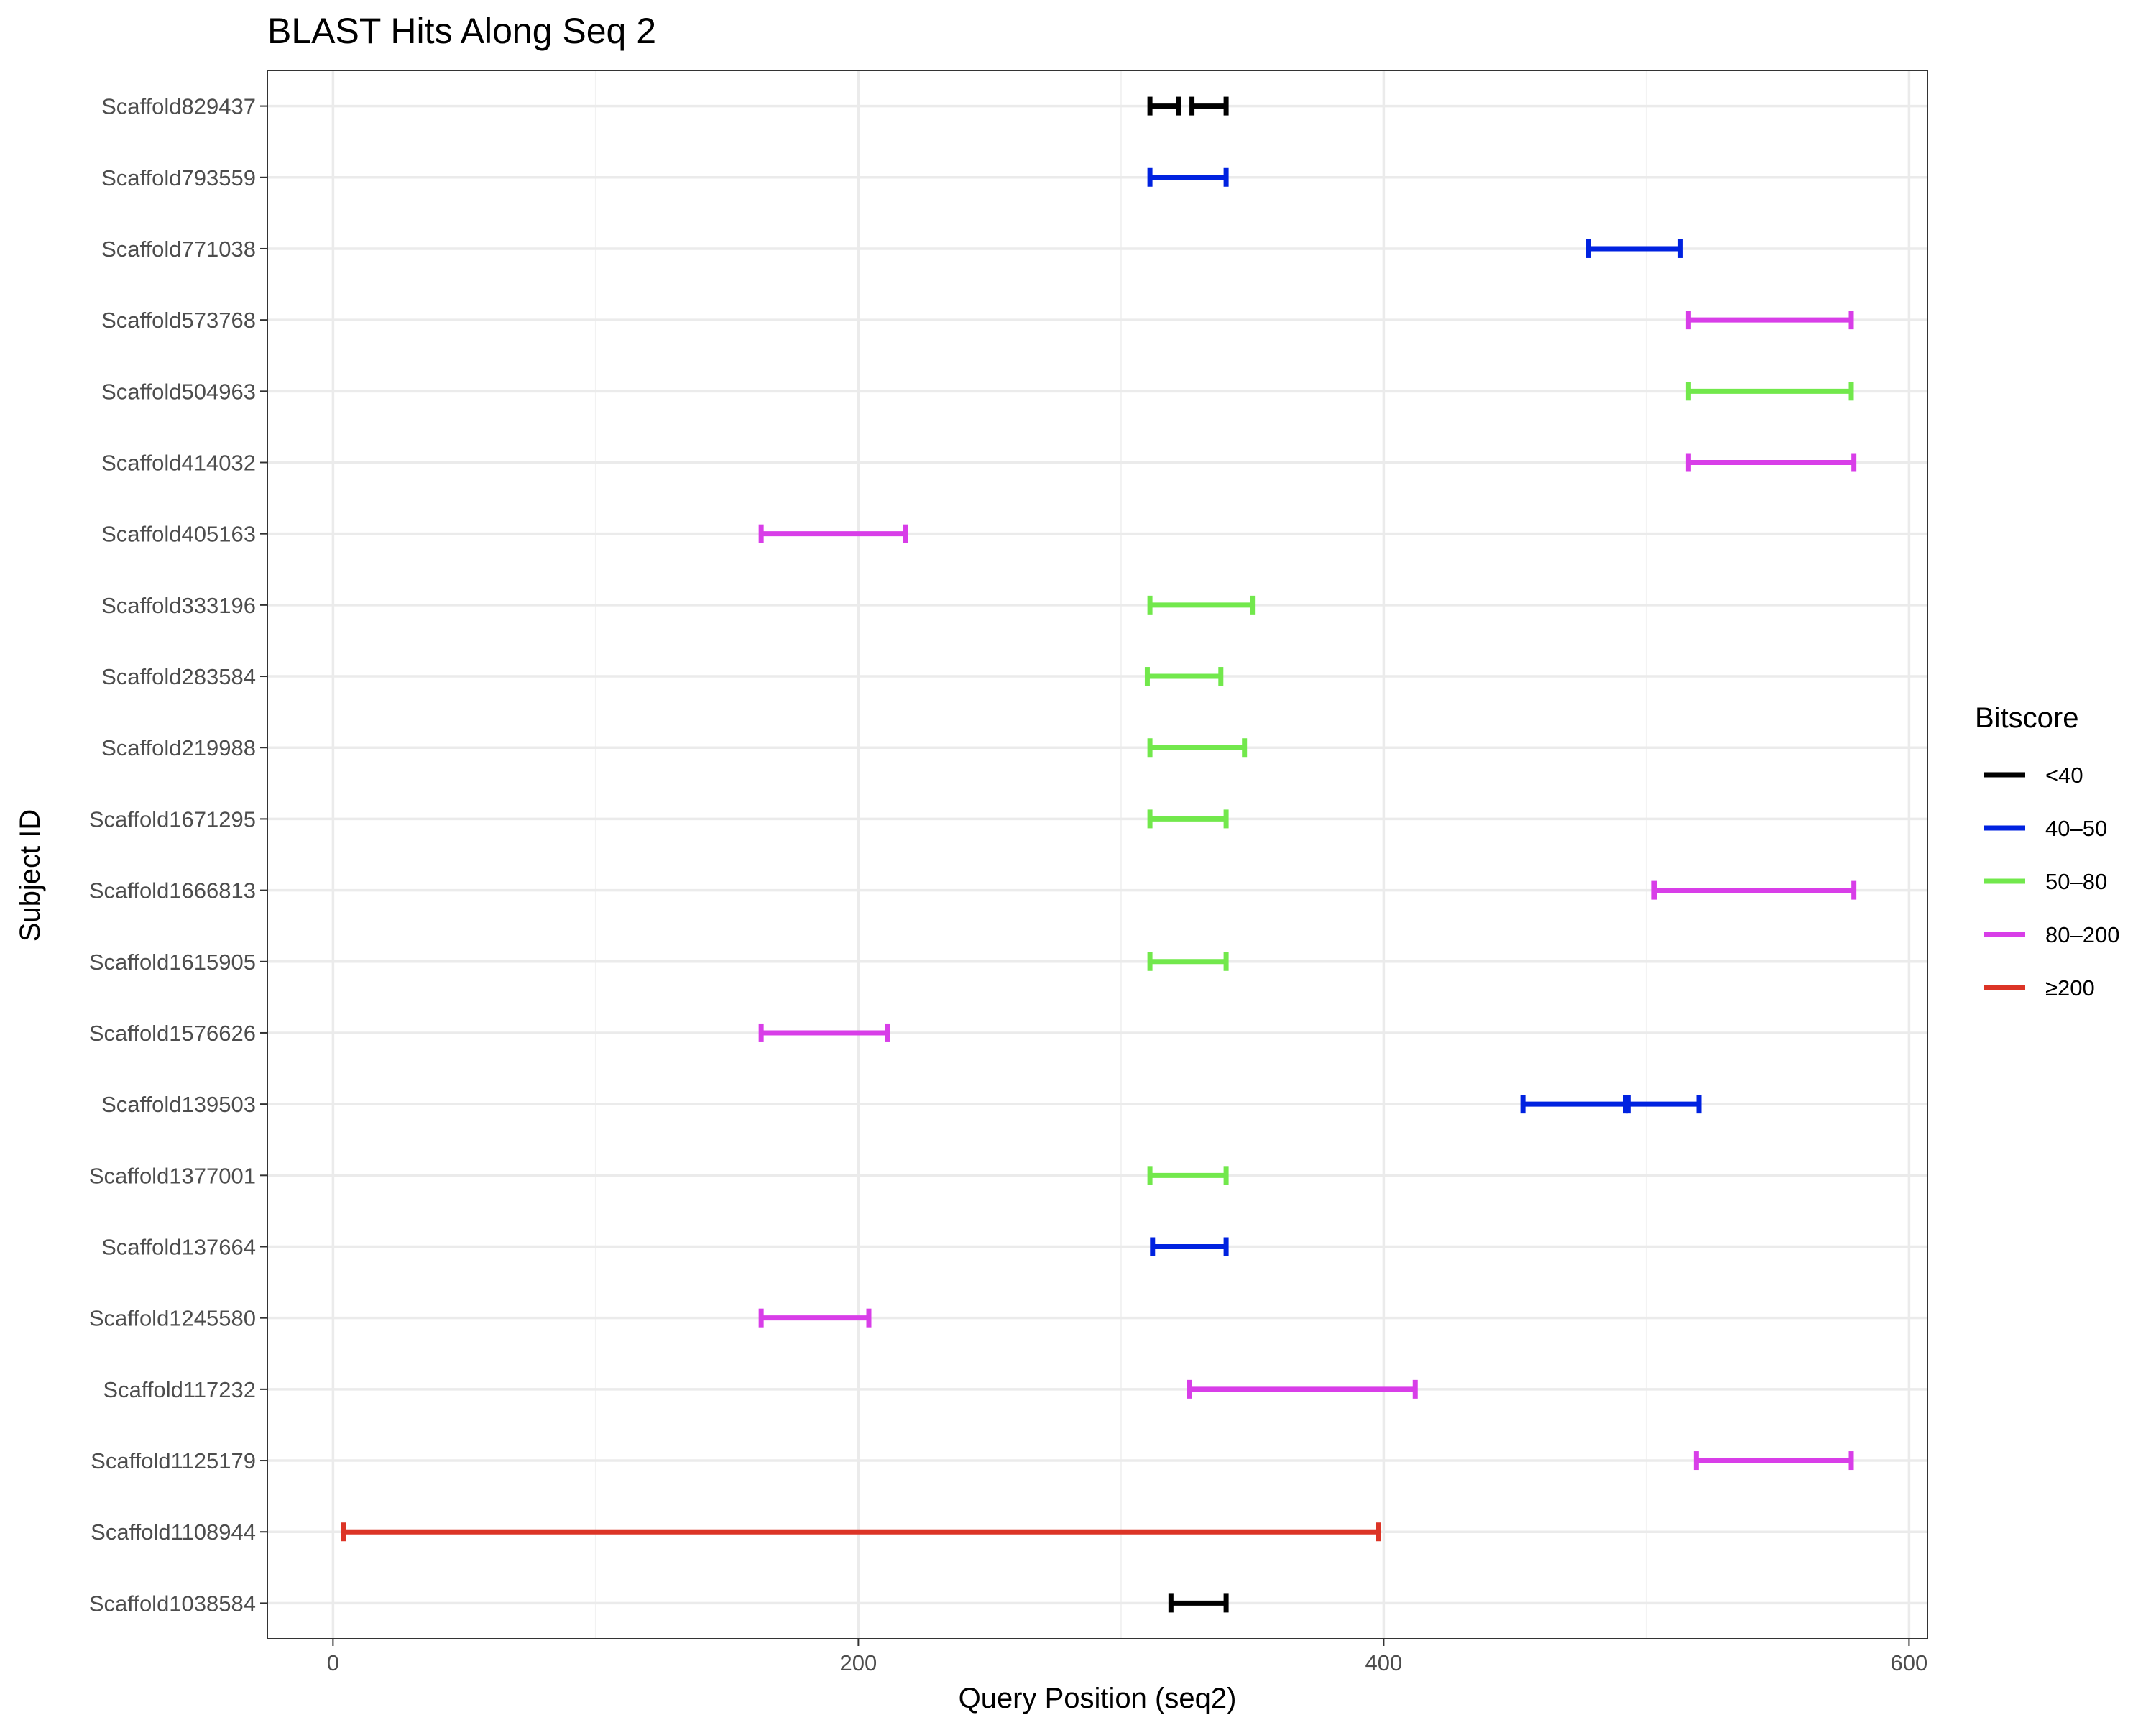 Image resolution: width=2156 pixels, height=1725 pixels. What do you see at coordinates (1098, 1698) in the screenshot?
I see `x-axis-title: Query Position (seq2)` at bounding box center [1098, 1698].